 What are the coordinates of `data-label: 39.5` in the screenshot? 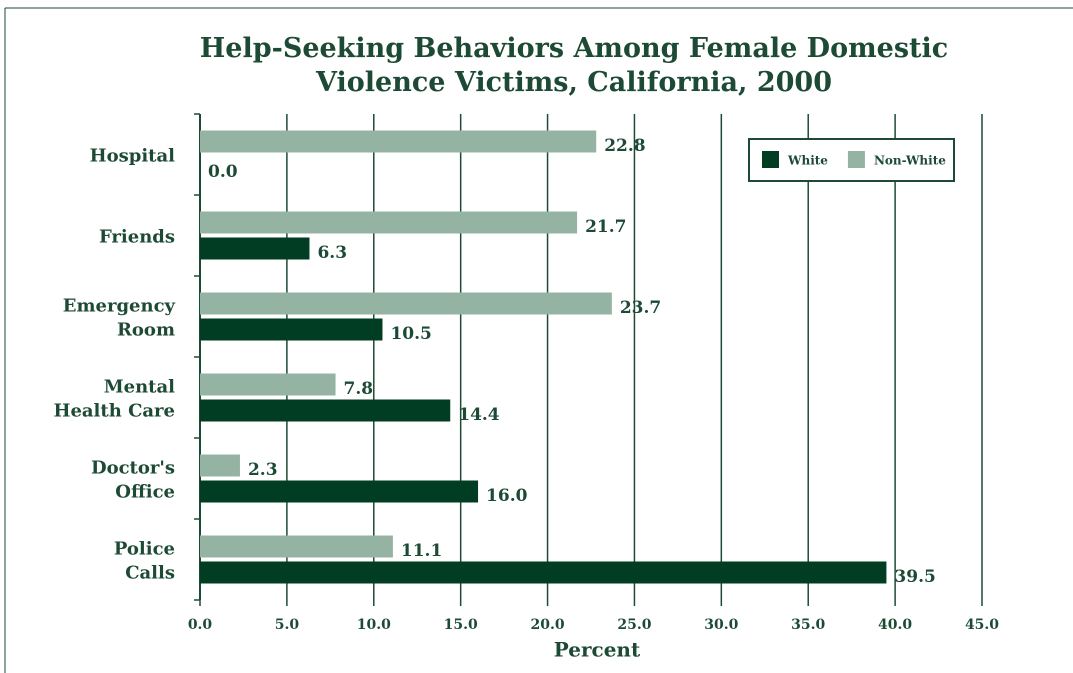 It's located at (914, 577).